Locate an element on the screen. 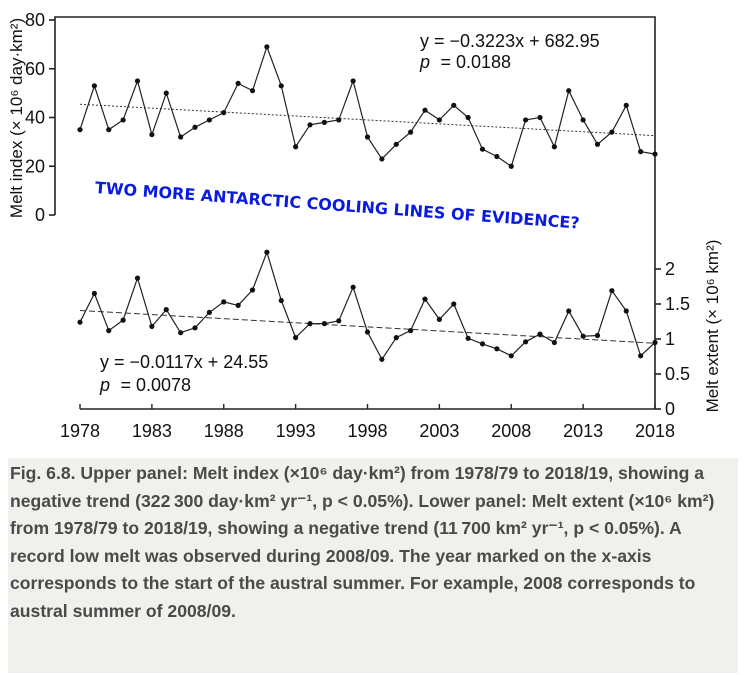  x-tick-label: 1998 is located at coordinates (367, 431).